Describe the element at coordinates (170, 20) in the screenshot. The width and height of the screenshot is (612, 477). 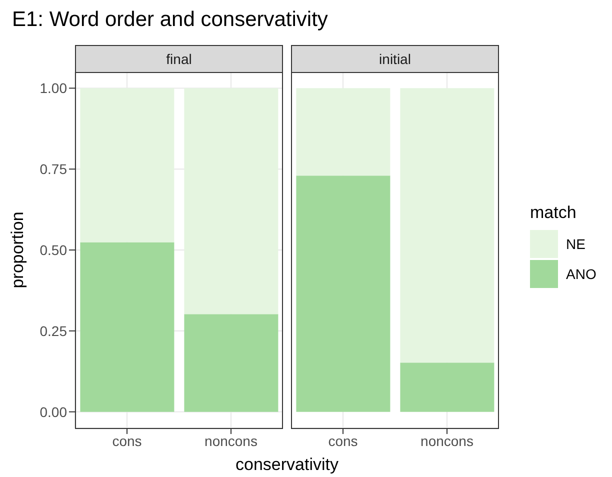
I see `chart-title: E1: Word order and conservativity` at that location.